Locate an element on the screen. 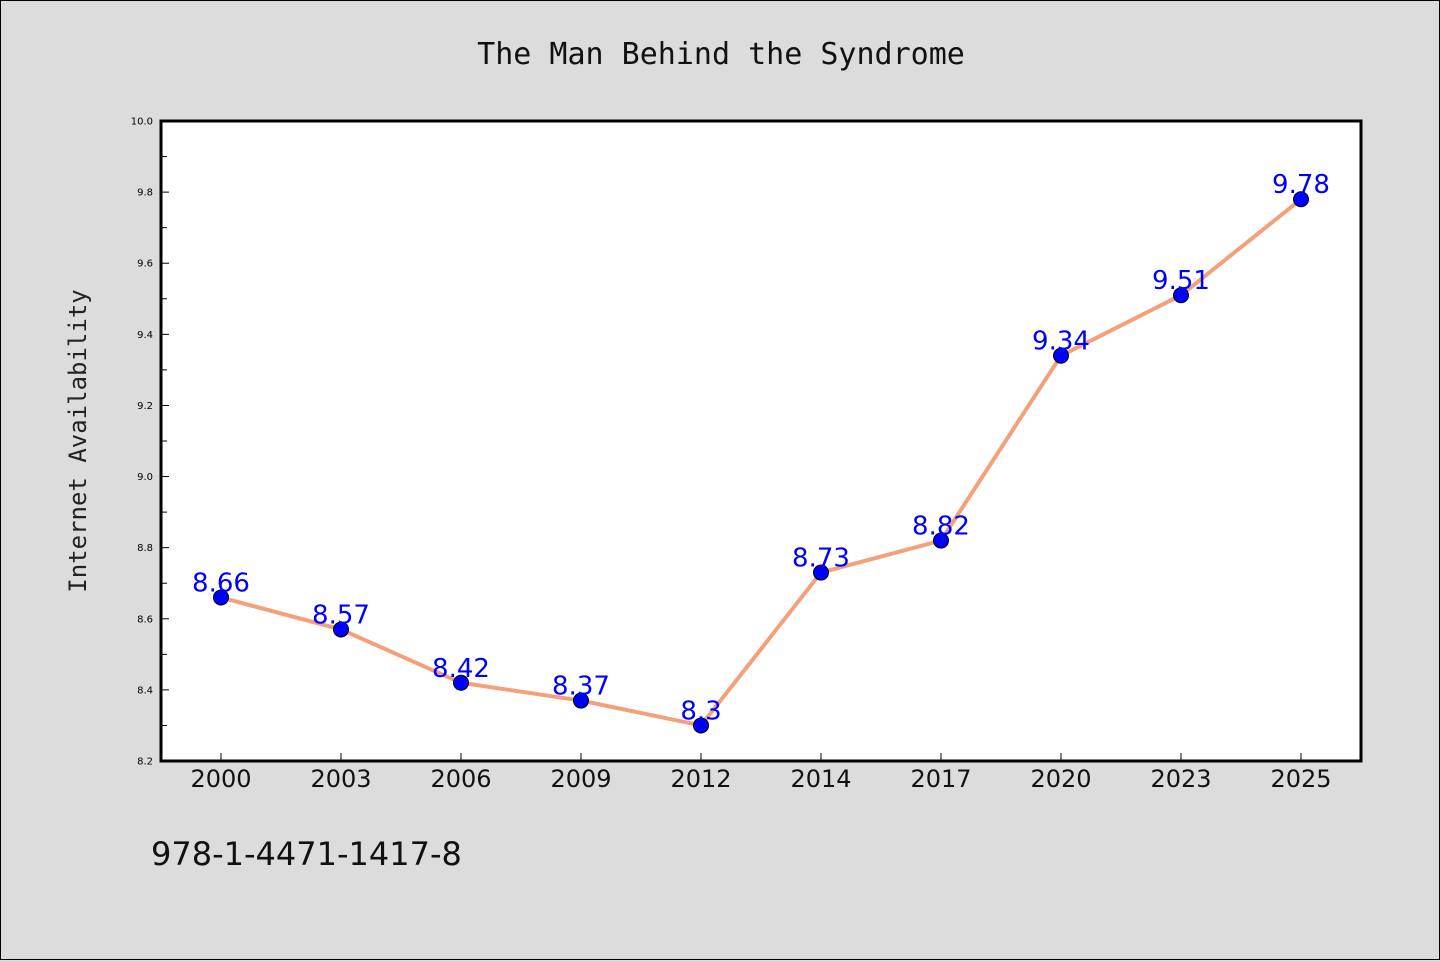 Image resolution: width=1440 pixels, height=961 pixels. data-label: 8.42 is located at coordinates (461, 669).